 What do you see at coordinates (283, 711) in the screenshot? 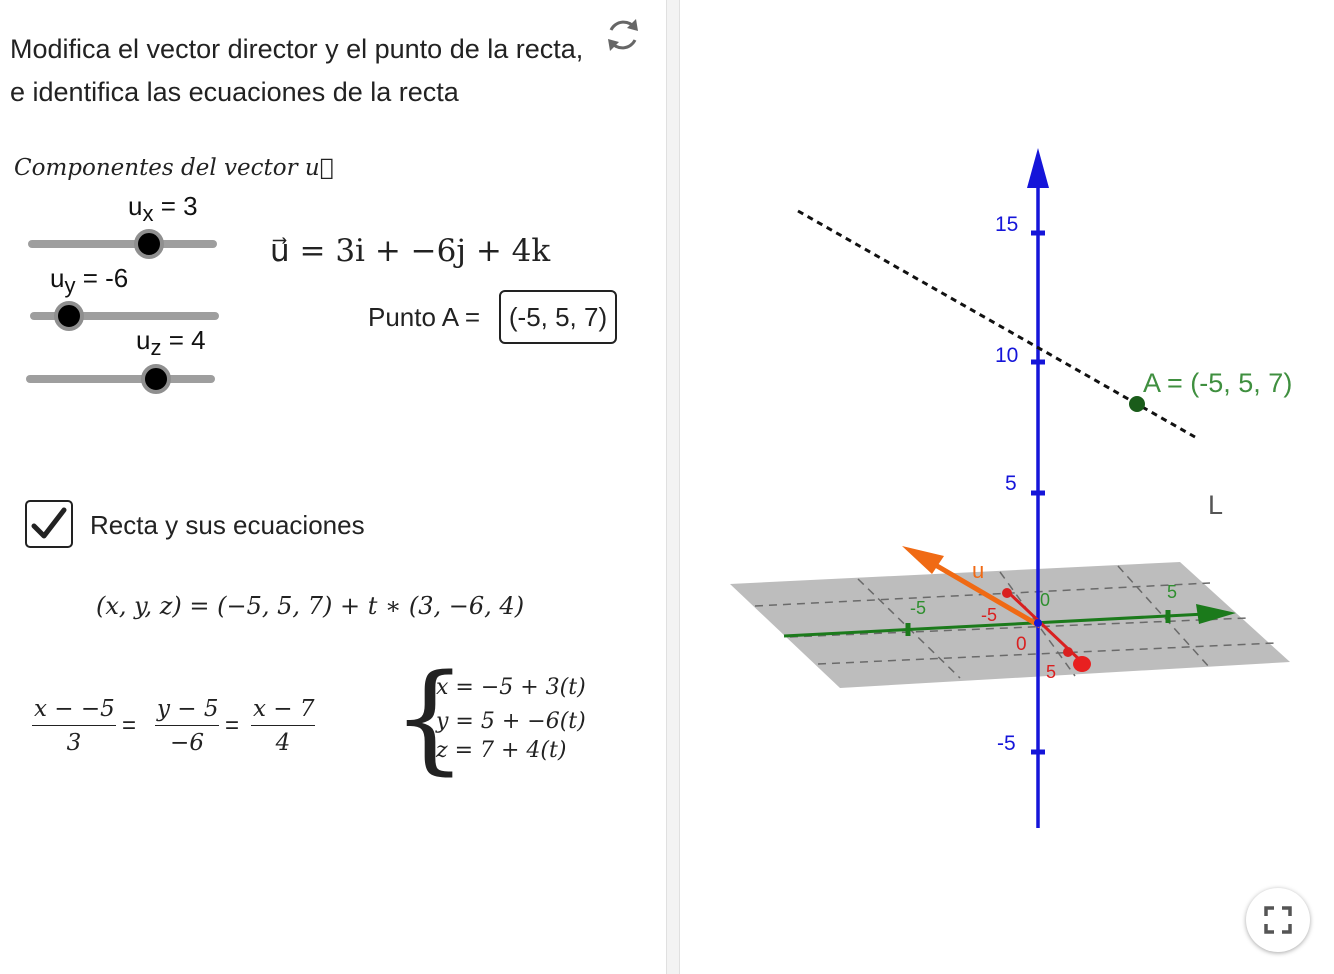
I see `symmetric-fraction-z-num: x − 7` at bounding box center [283, 711].